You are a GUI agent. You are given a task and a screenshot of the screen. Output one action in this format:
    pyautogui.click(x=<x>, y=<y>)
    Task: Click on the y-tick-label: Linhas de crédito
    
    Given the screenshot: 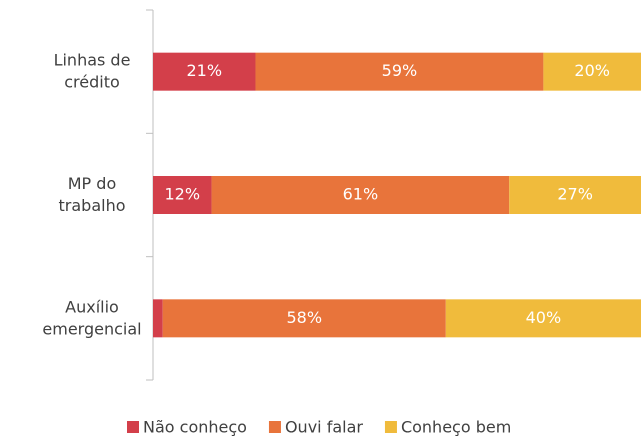 What is the action you would take?
    pyautogui.click(x=92, y=70)
    